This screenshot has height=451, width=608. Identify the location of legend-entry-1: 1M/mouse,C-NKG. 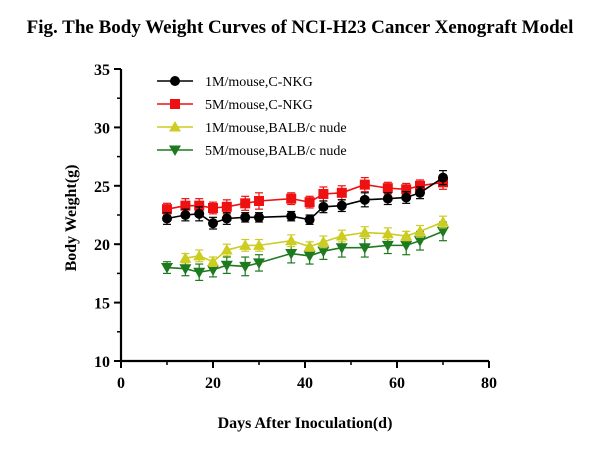
(235, 82).